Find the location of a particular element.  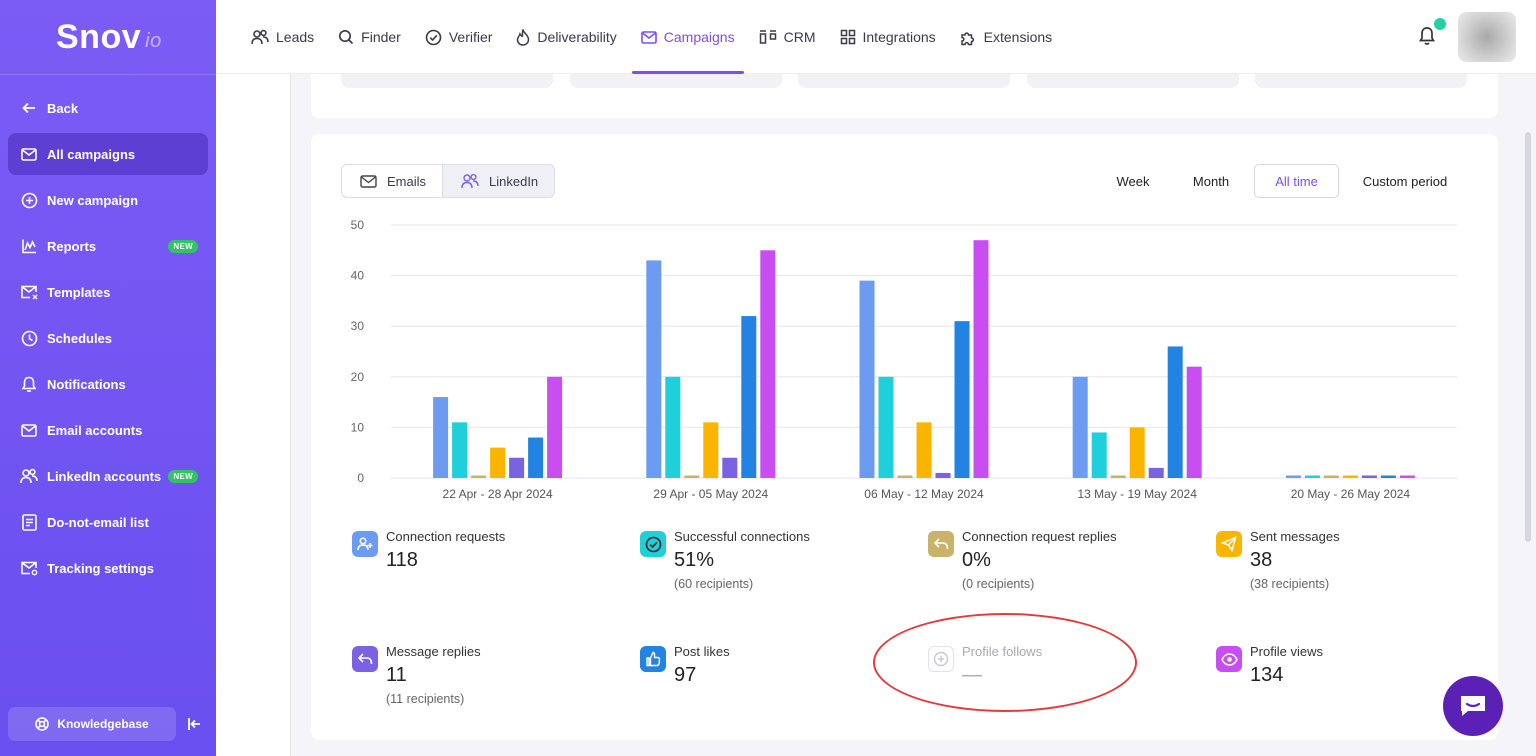

stat-label: Sent messages is located at coordinates (1295, 536).